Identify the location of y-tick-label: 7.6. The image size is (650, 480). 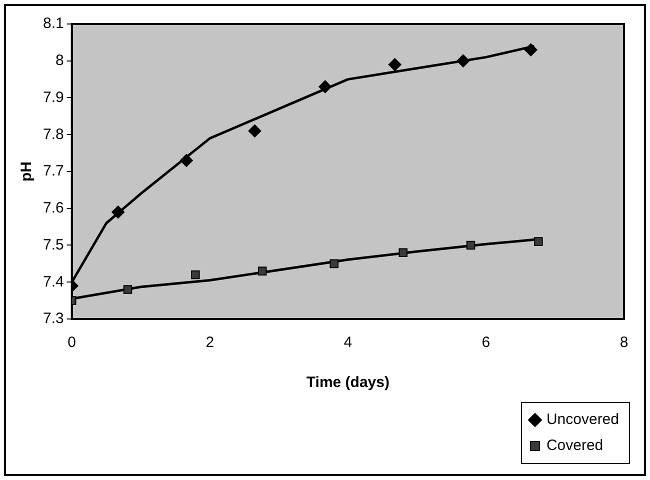
(53, 208).